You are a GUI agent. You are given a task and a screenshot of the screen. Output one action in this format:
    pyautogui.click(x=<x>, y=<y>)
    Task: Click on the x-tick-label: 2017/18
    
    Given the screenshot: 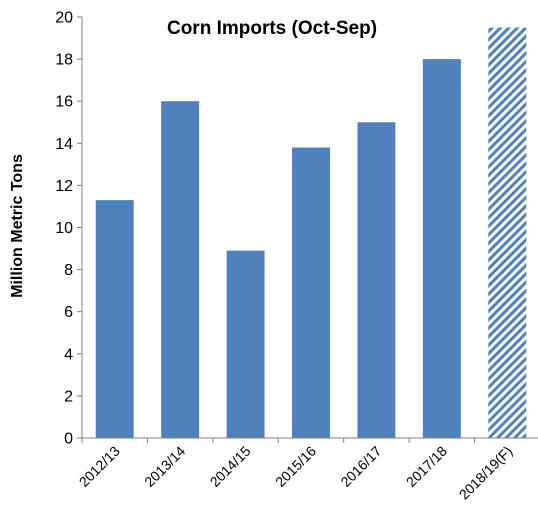 What is the action you would take?
    pyautogui.click(x=426, y=466)
    